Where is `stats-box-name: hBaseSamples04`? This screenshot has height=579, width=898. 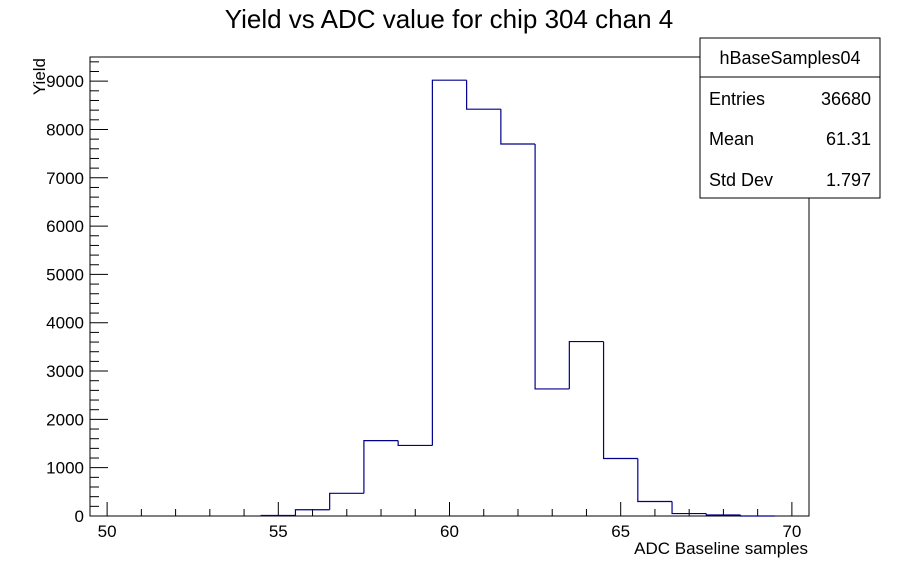 stats-box-name: hBaseSamples04 is located at coordinates (789, 58).